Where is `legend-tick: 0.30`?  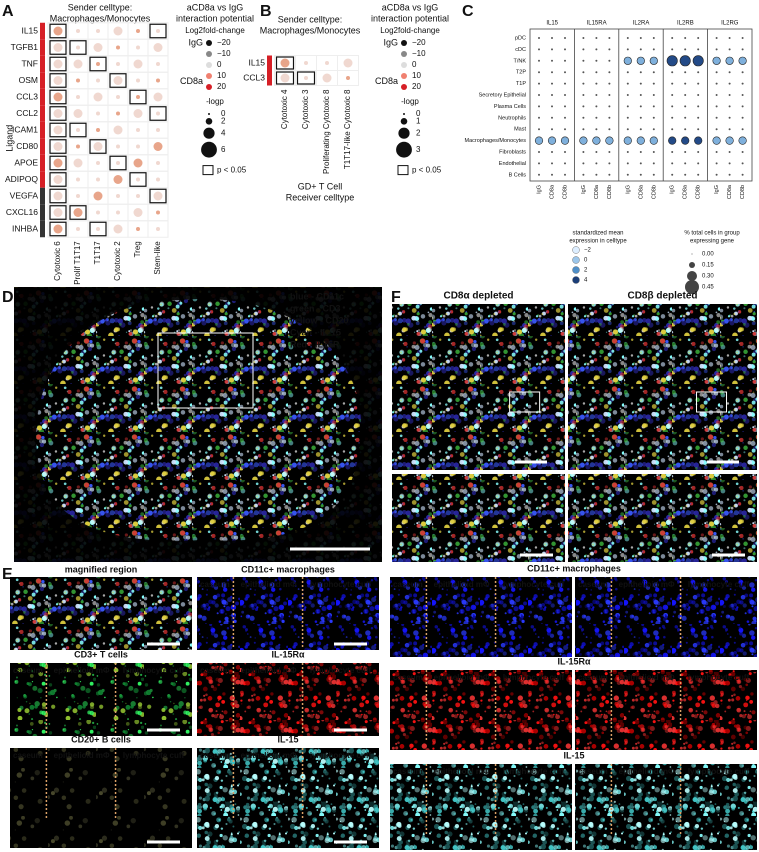 legend-tick: 0.30 is located at coordinates (708, 277).